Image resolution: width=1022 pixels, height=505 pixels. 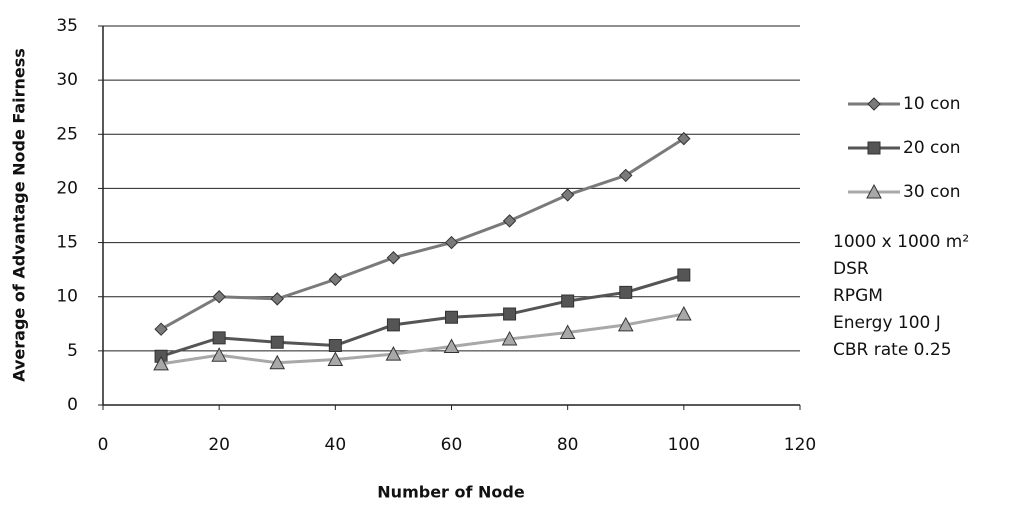 I want to click on x-tick-label: 60, so click(x=452, y=445).